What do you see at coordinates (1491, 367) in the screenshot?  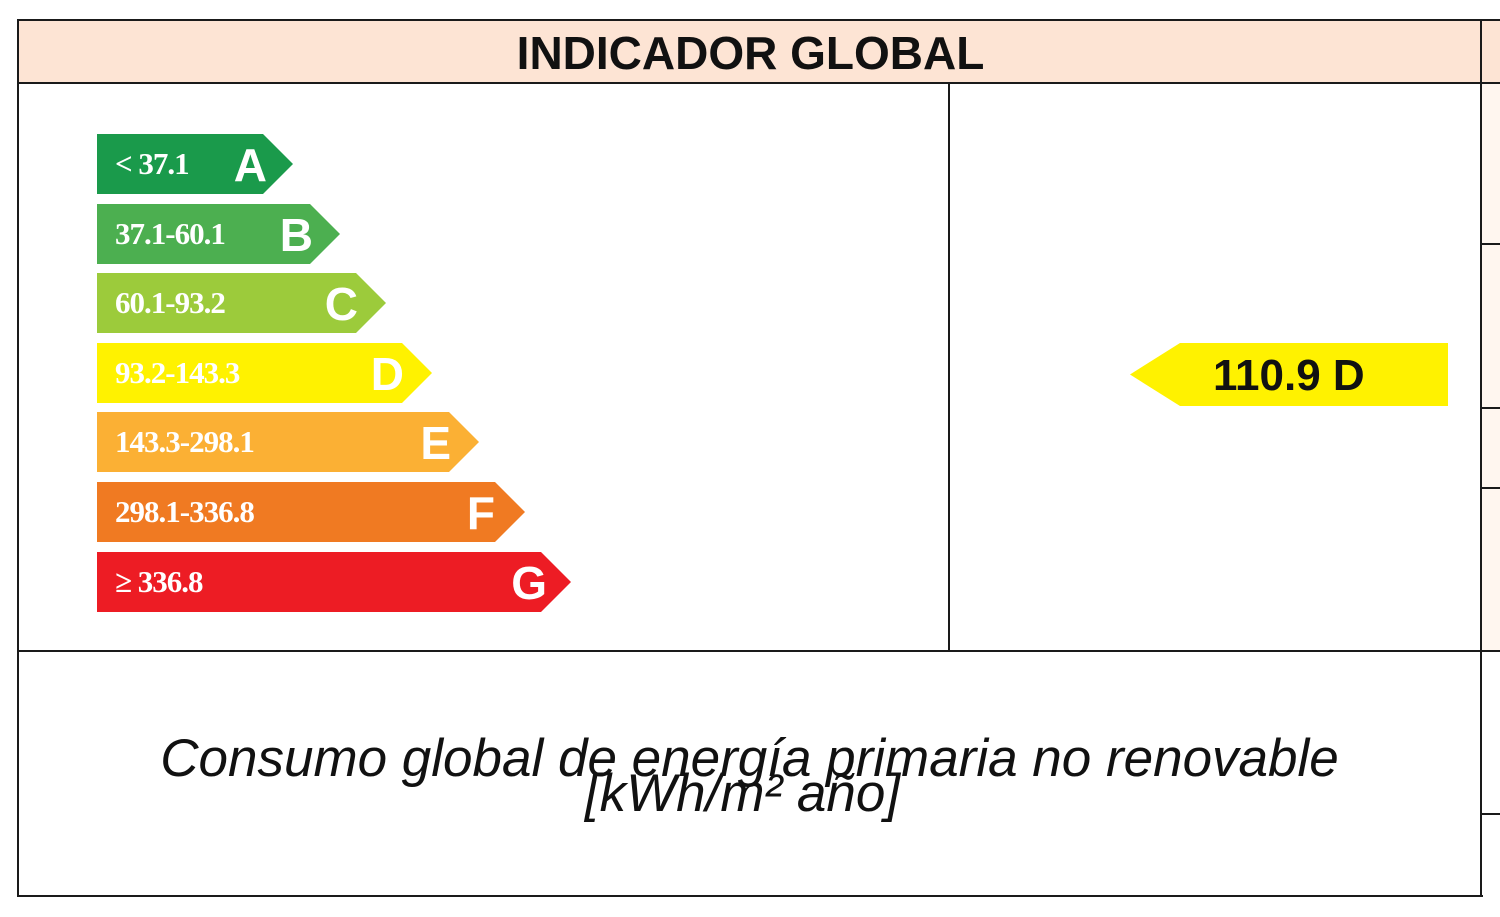 I see `adjacent-cell-fill` at bounding box center [1491, 367].